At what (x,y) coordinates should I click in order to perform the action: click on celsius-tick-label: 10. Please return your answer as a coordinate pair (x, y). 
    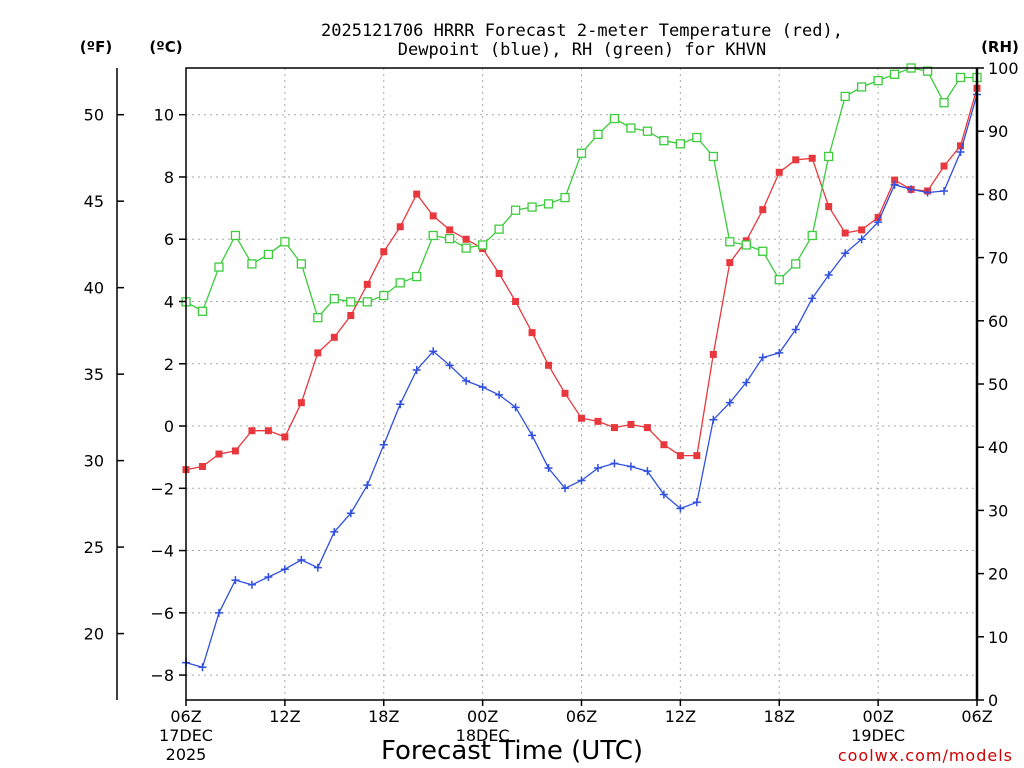
    Looking at the image, I should click on (164, 115).